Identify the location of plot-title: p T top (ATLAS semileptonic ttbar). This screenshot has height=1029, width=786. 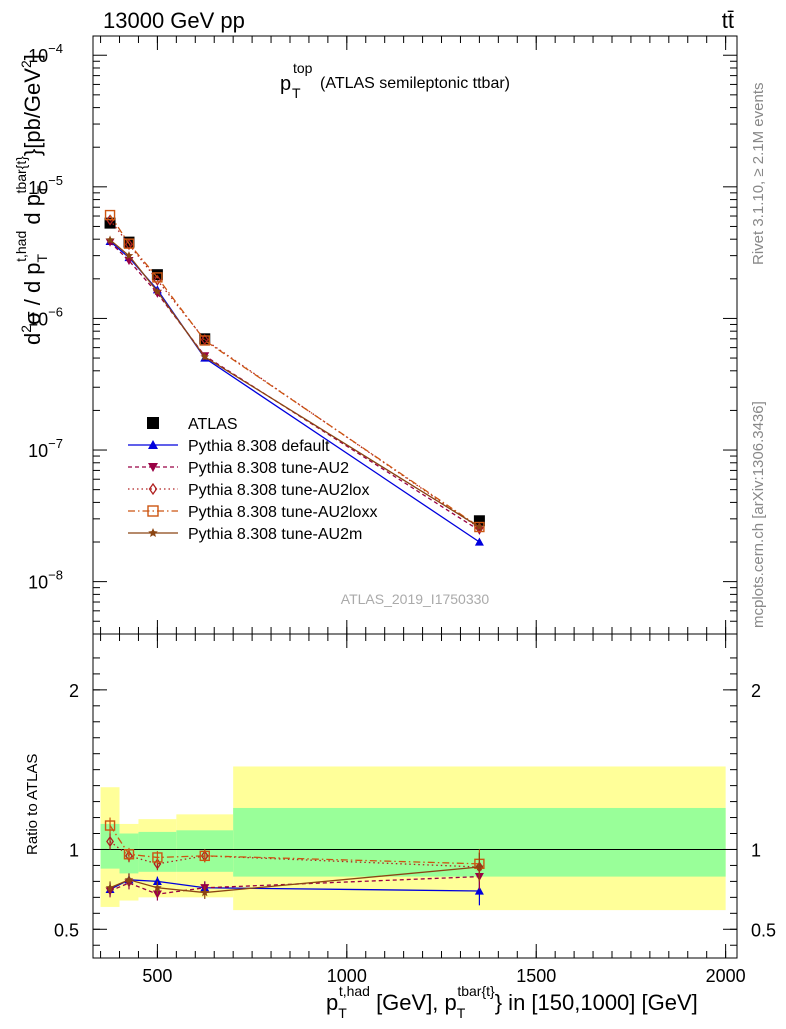
(395, 80).